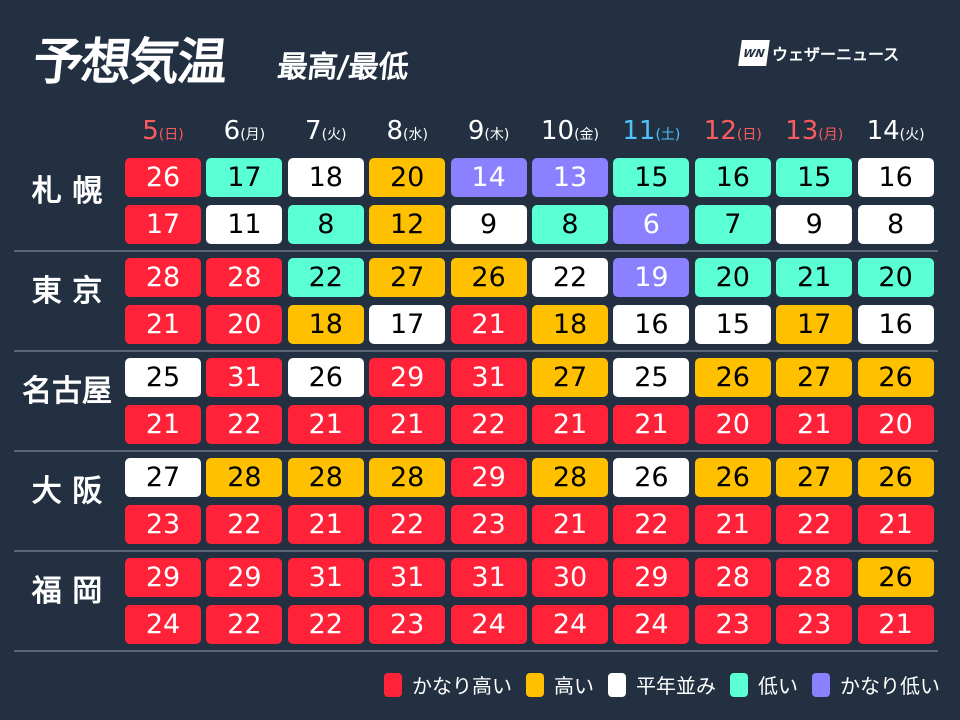  Describe the element at coordinates (676, 686) in the screenshot. I see `legend-label: 平年並み` at that location.